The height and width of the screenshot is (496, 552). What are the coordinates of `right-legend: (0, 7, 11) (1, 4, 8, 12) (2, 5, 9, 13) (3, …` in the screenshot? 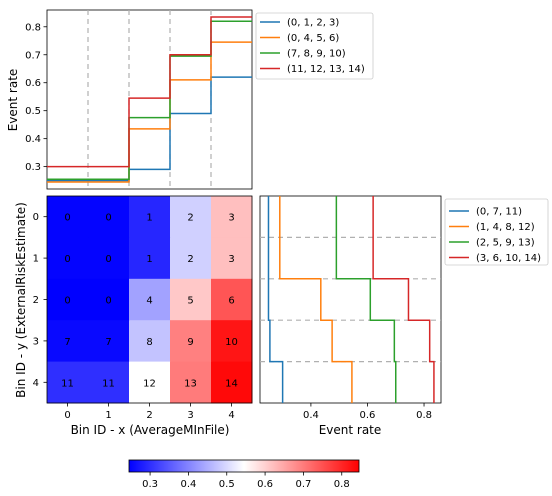 It's located at (496, 232).